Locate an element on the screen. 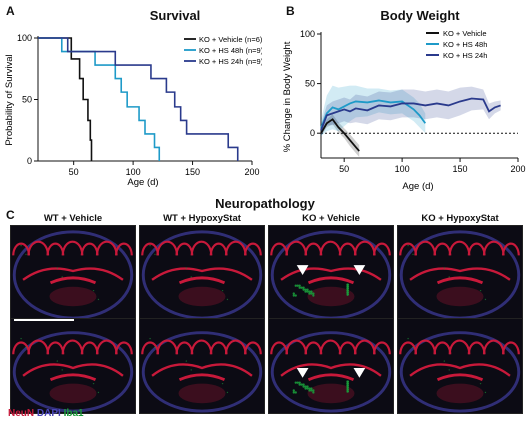 Image resolution: width=529 pixels, height=422 pixels. body-weight-x-tick-label: 150 is located at coordinates (460, 169).